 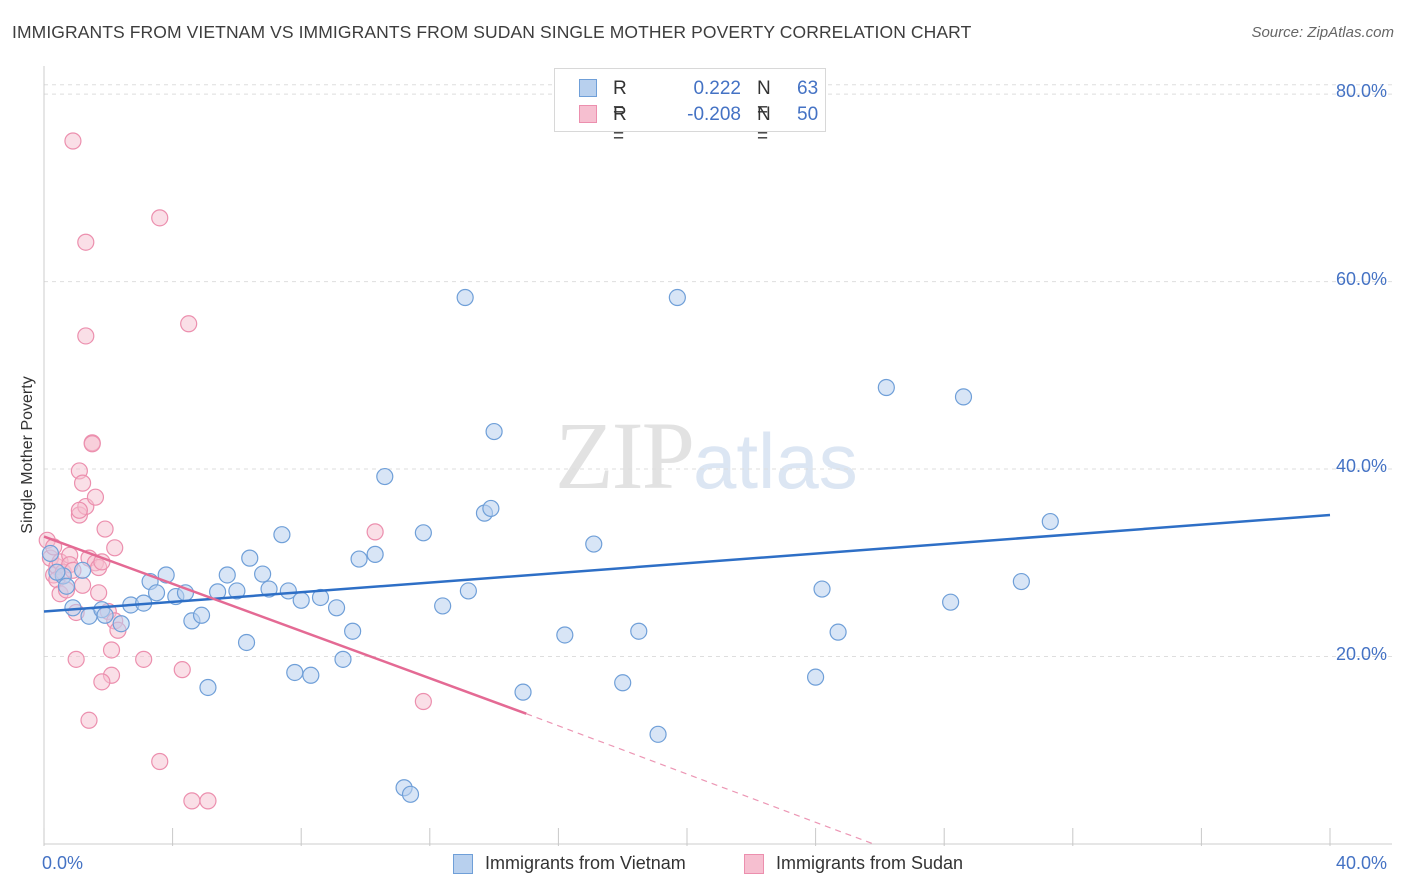 What do you see at coordinates (625, 455) in the screenshot?
I see `watermark-zip: ZIP` at bounding box center [625, 455].